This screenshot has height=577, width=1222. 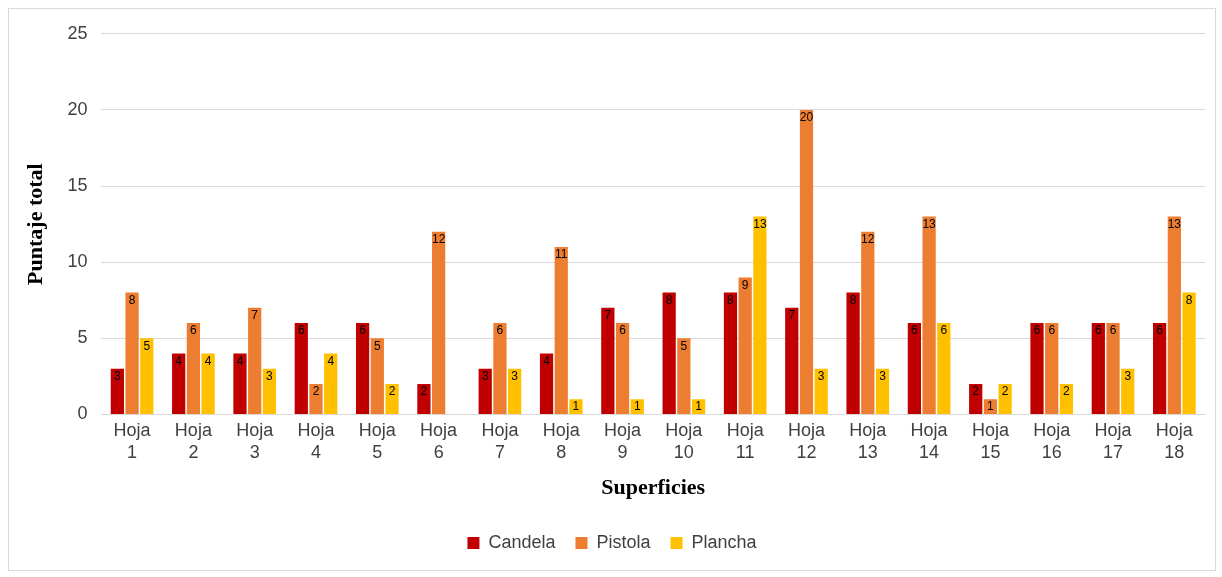 I want to click on x-tick-label: Hoja 5, so click(x=377, y=441).